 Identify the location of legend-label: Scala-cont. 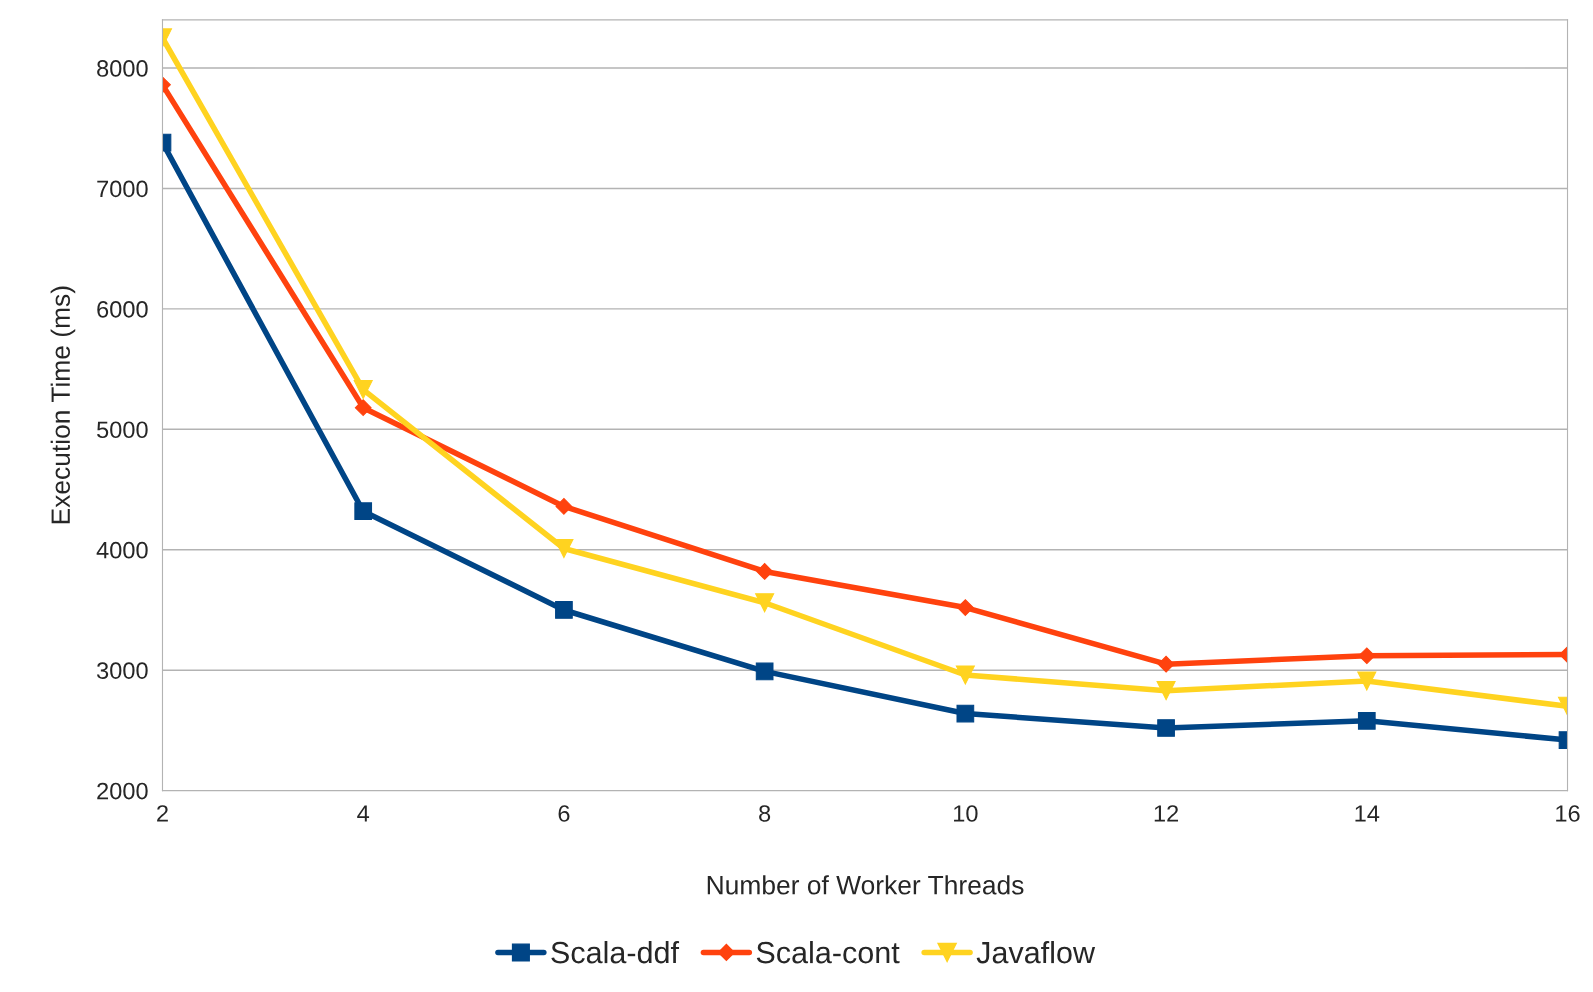
(828, 952).